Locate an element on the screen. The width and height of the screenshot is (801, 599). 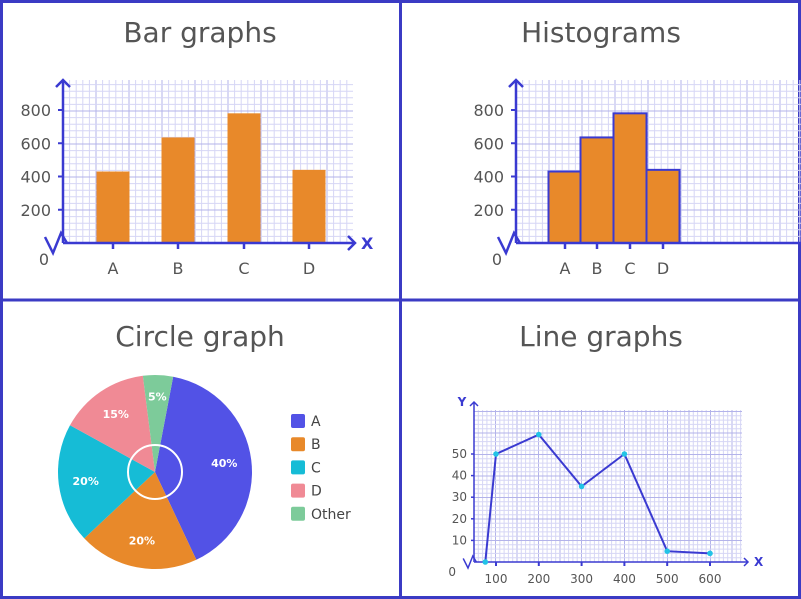
bar-y-tick-label: 400 is located at coordinates (35, 177).